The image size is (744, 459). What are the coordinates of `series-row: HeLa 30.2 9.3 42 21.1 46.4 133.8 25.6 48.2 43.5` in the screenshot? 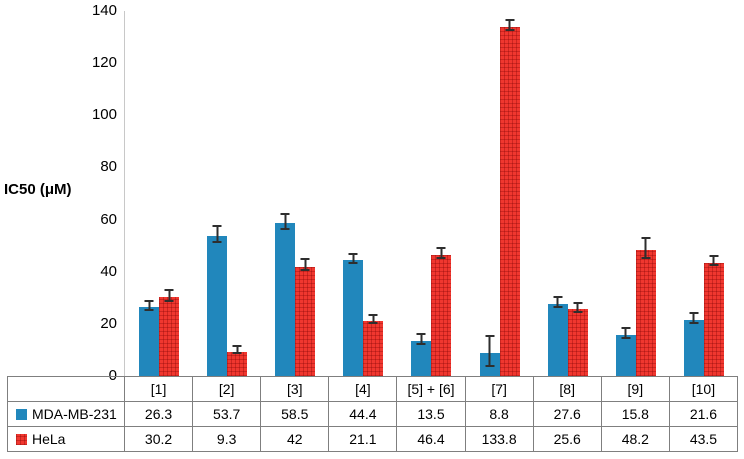 It's located at (373, 439).